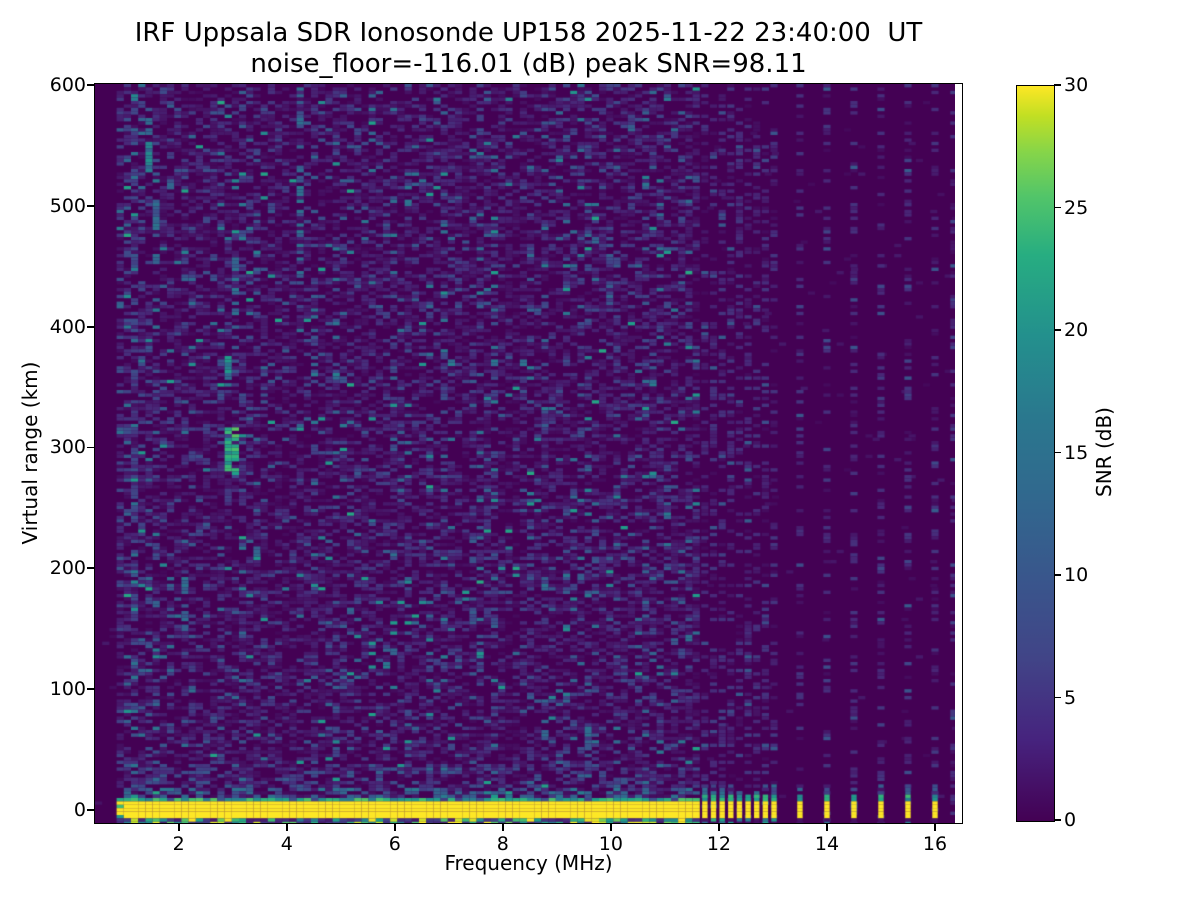 This screenshot has width=1200, height=900. Describe the element at coordinates (1076, 575) in the screenshot. I see `colorbar-tick-label: 10` at that location.